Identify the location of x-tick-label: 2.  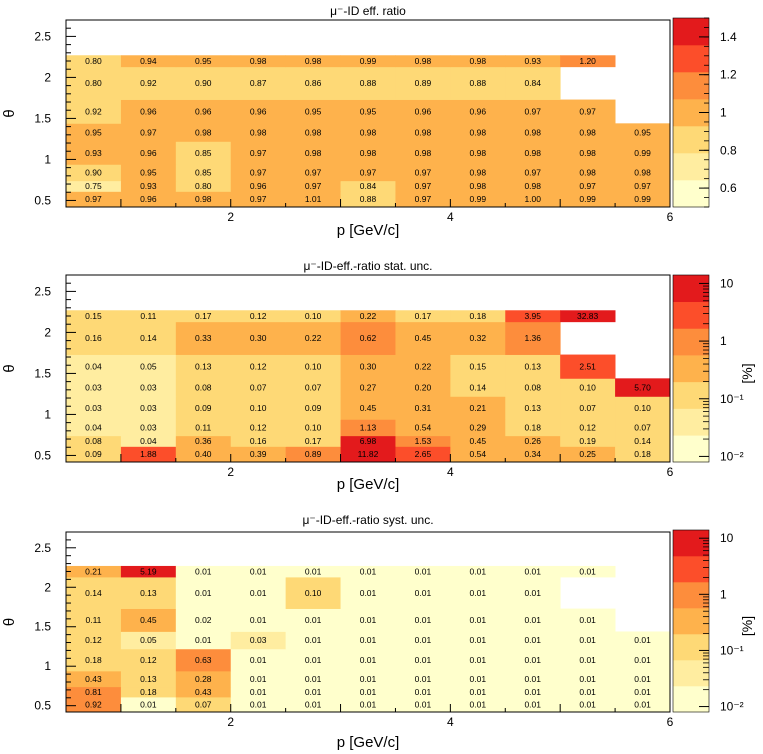
(230, 472).